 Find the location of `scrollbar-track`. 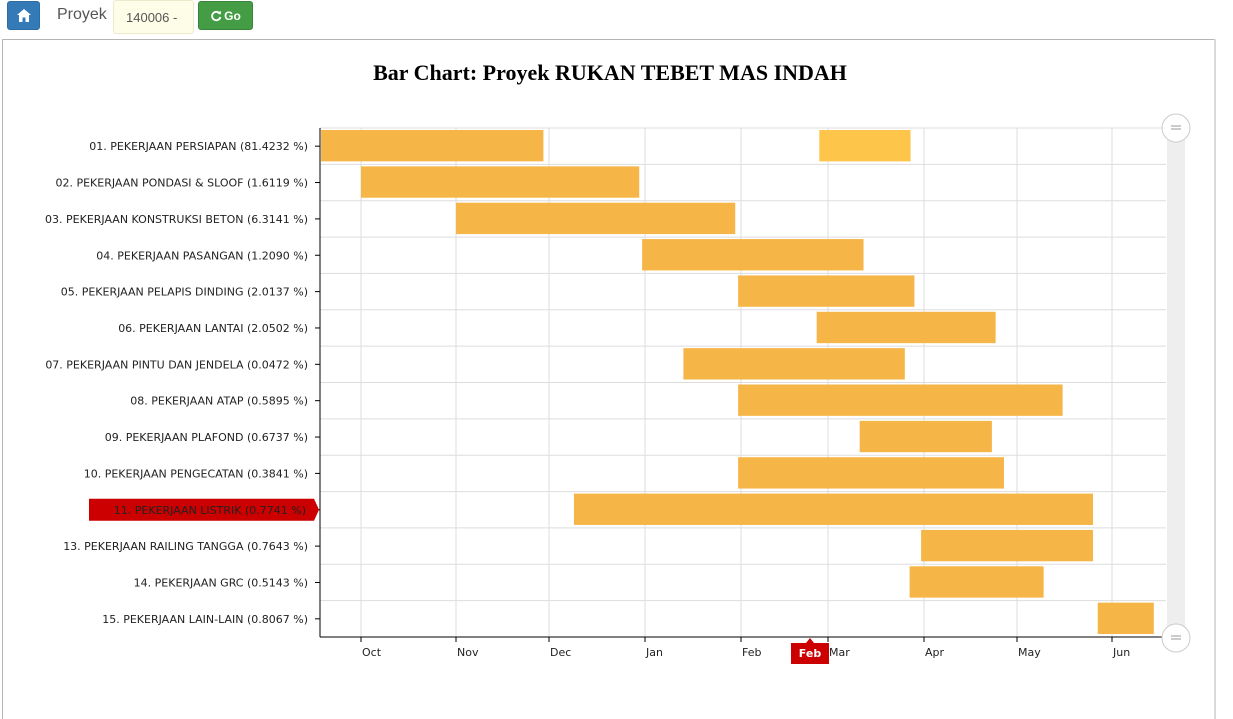

scrollbar-track is located at coordinates (1176, 383).